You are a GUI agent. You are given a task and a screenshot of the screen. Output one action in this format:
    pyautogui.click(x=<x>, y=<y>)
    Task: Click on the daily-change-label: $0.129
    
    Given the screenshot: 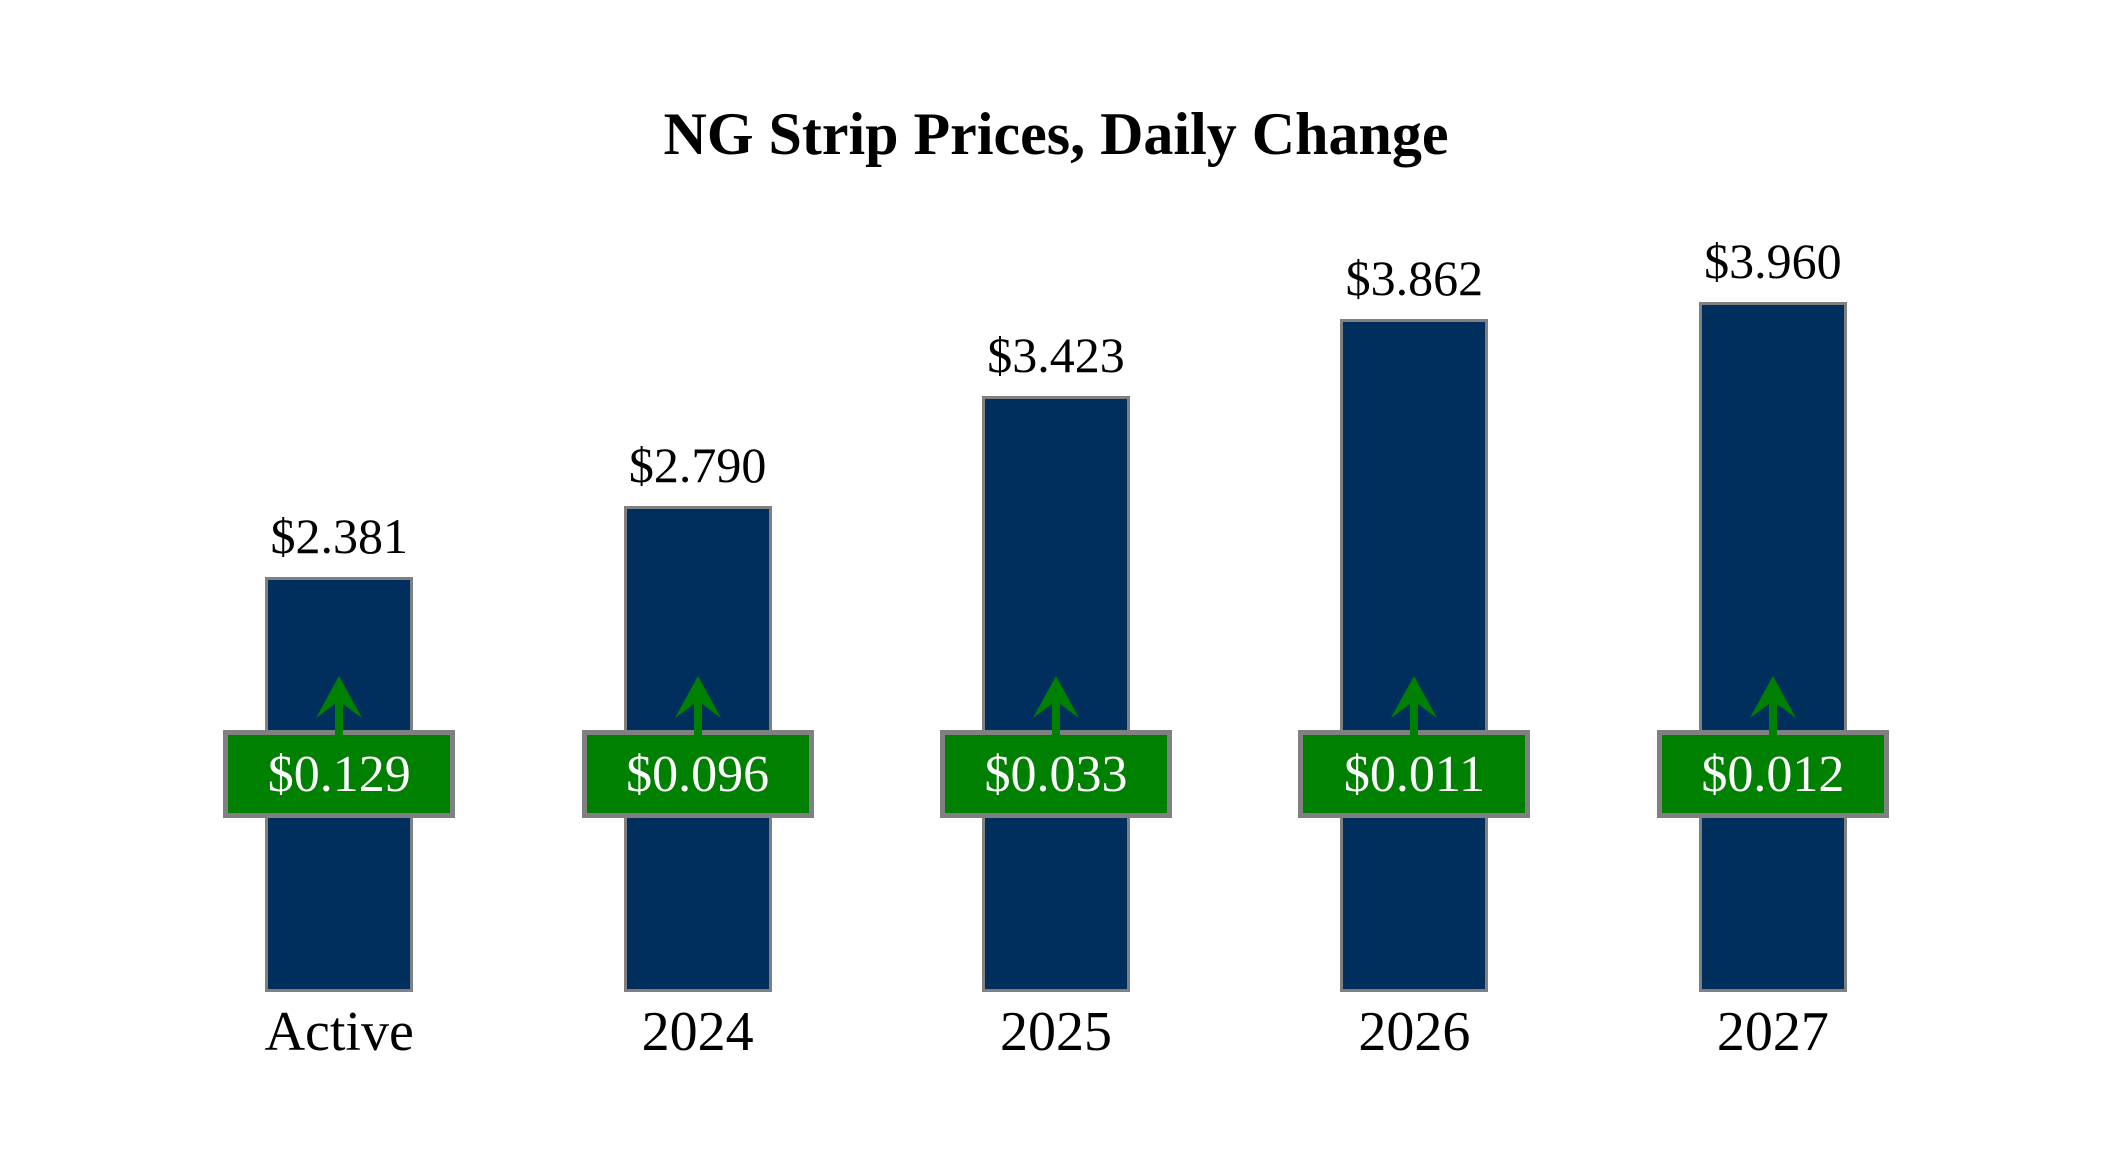 What is the action you would take?
    pyautogui.click(x=339, y=774)
    